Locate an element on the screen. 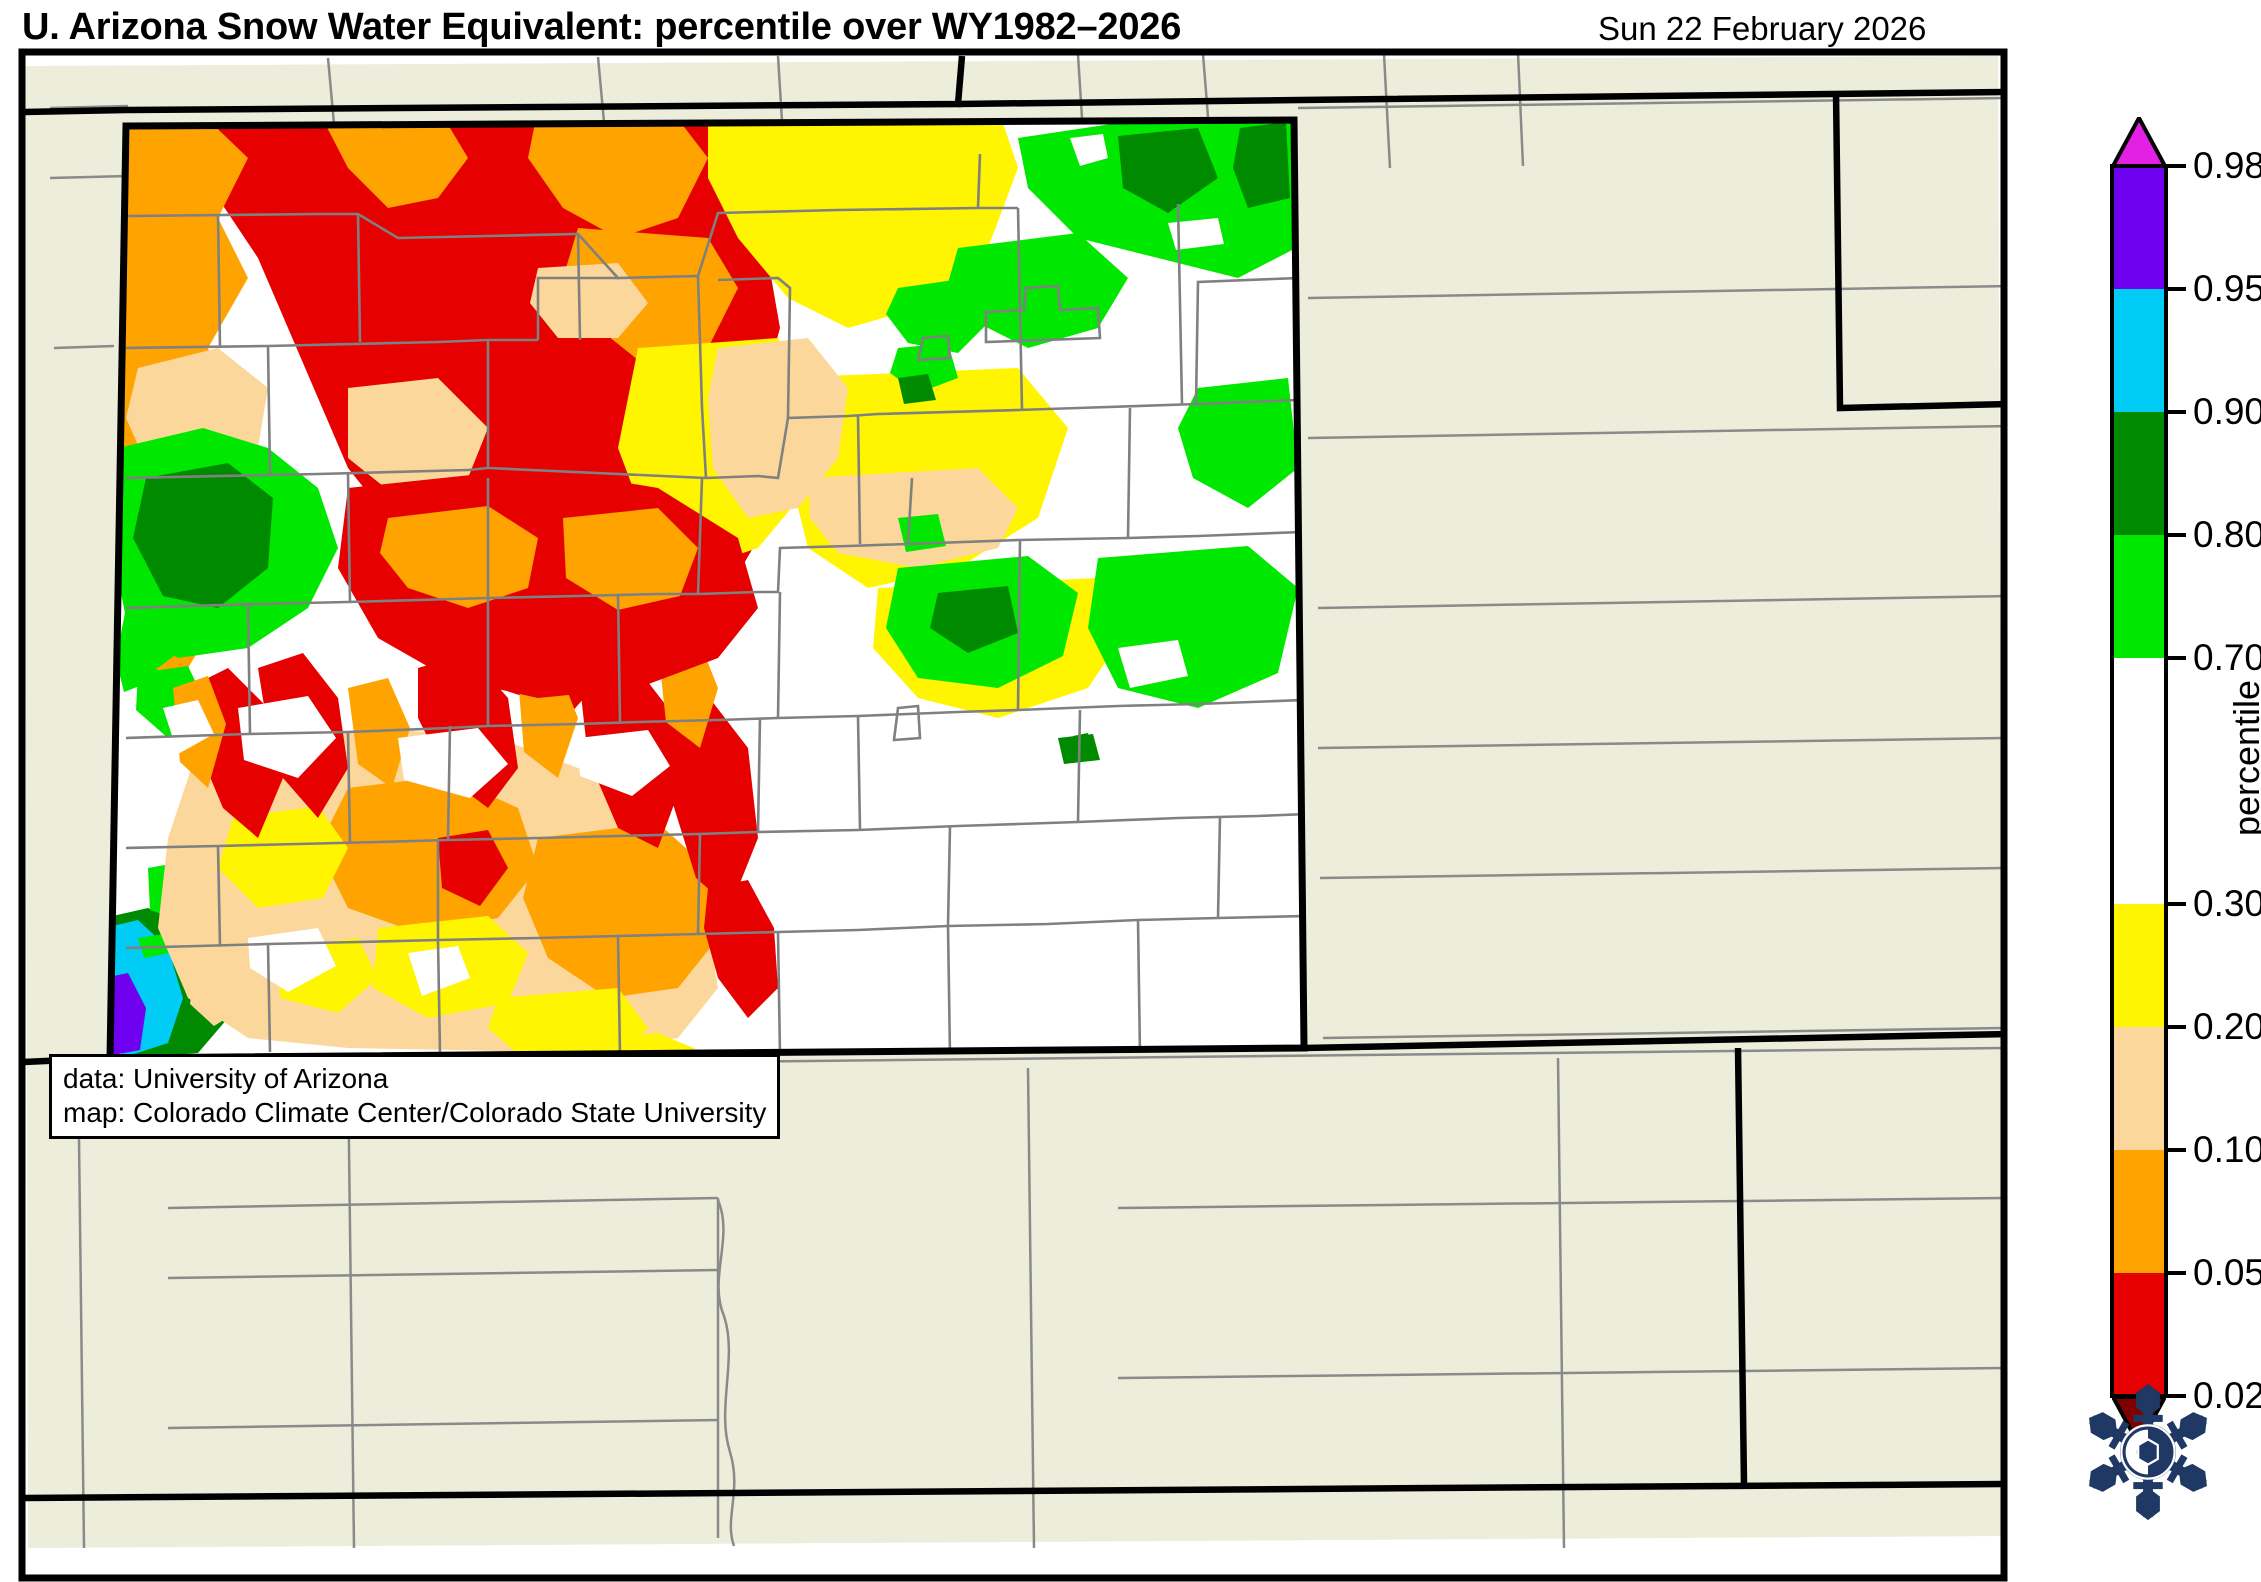  colorbar-bands is located at coordinates (2139, 781).